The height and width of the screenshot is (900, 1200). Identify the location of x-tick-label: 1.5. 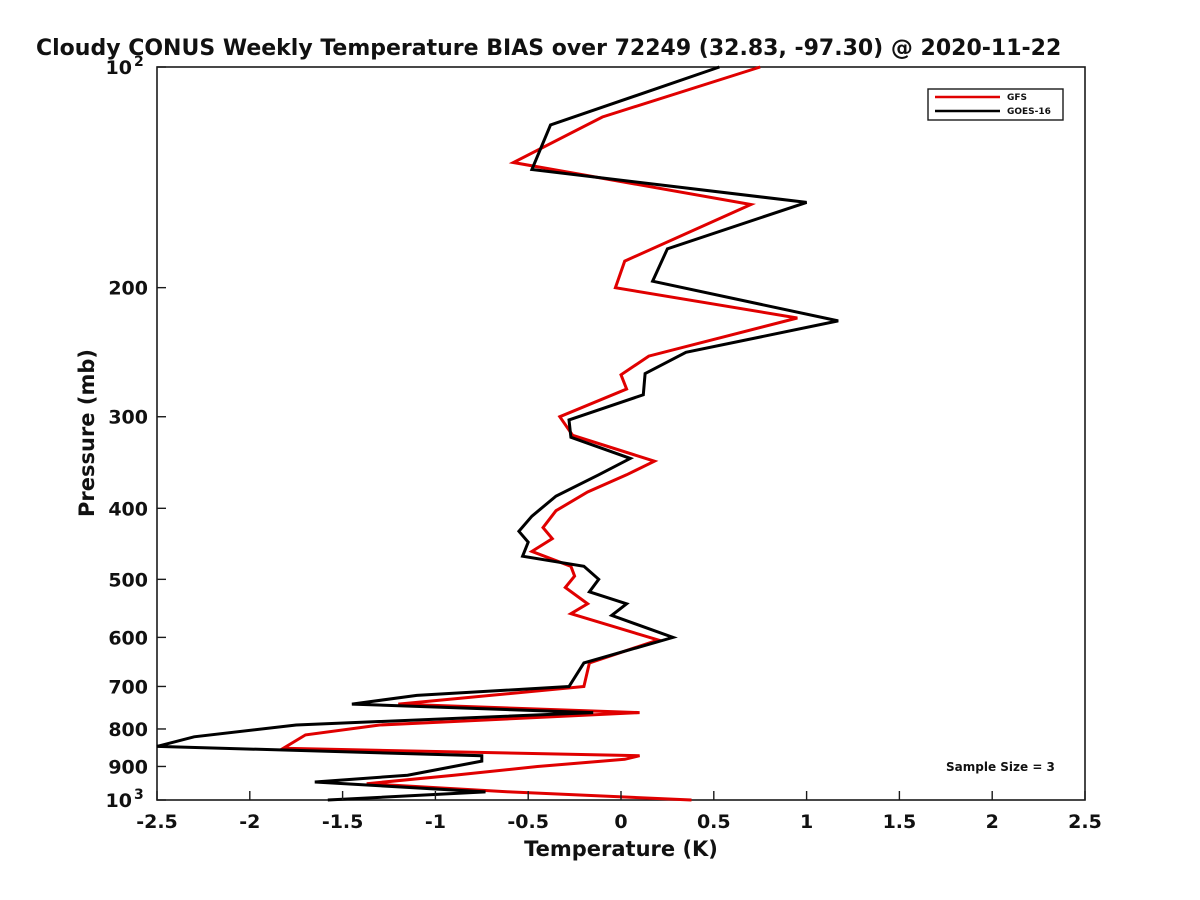
(900, 822).